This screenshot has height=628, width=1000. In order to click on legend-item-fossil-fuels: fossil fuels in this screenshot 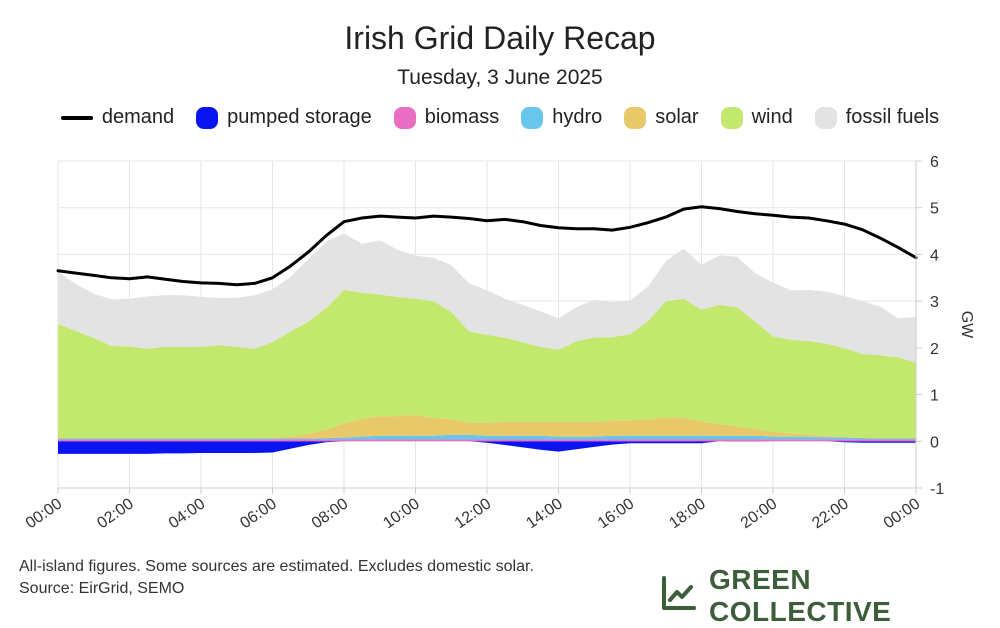, I will do `click(877, 117)`.